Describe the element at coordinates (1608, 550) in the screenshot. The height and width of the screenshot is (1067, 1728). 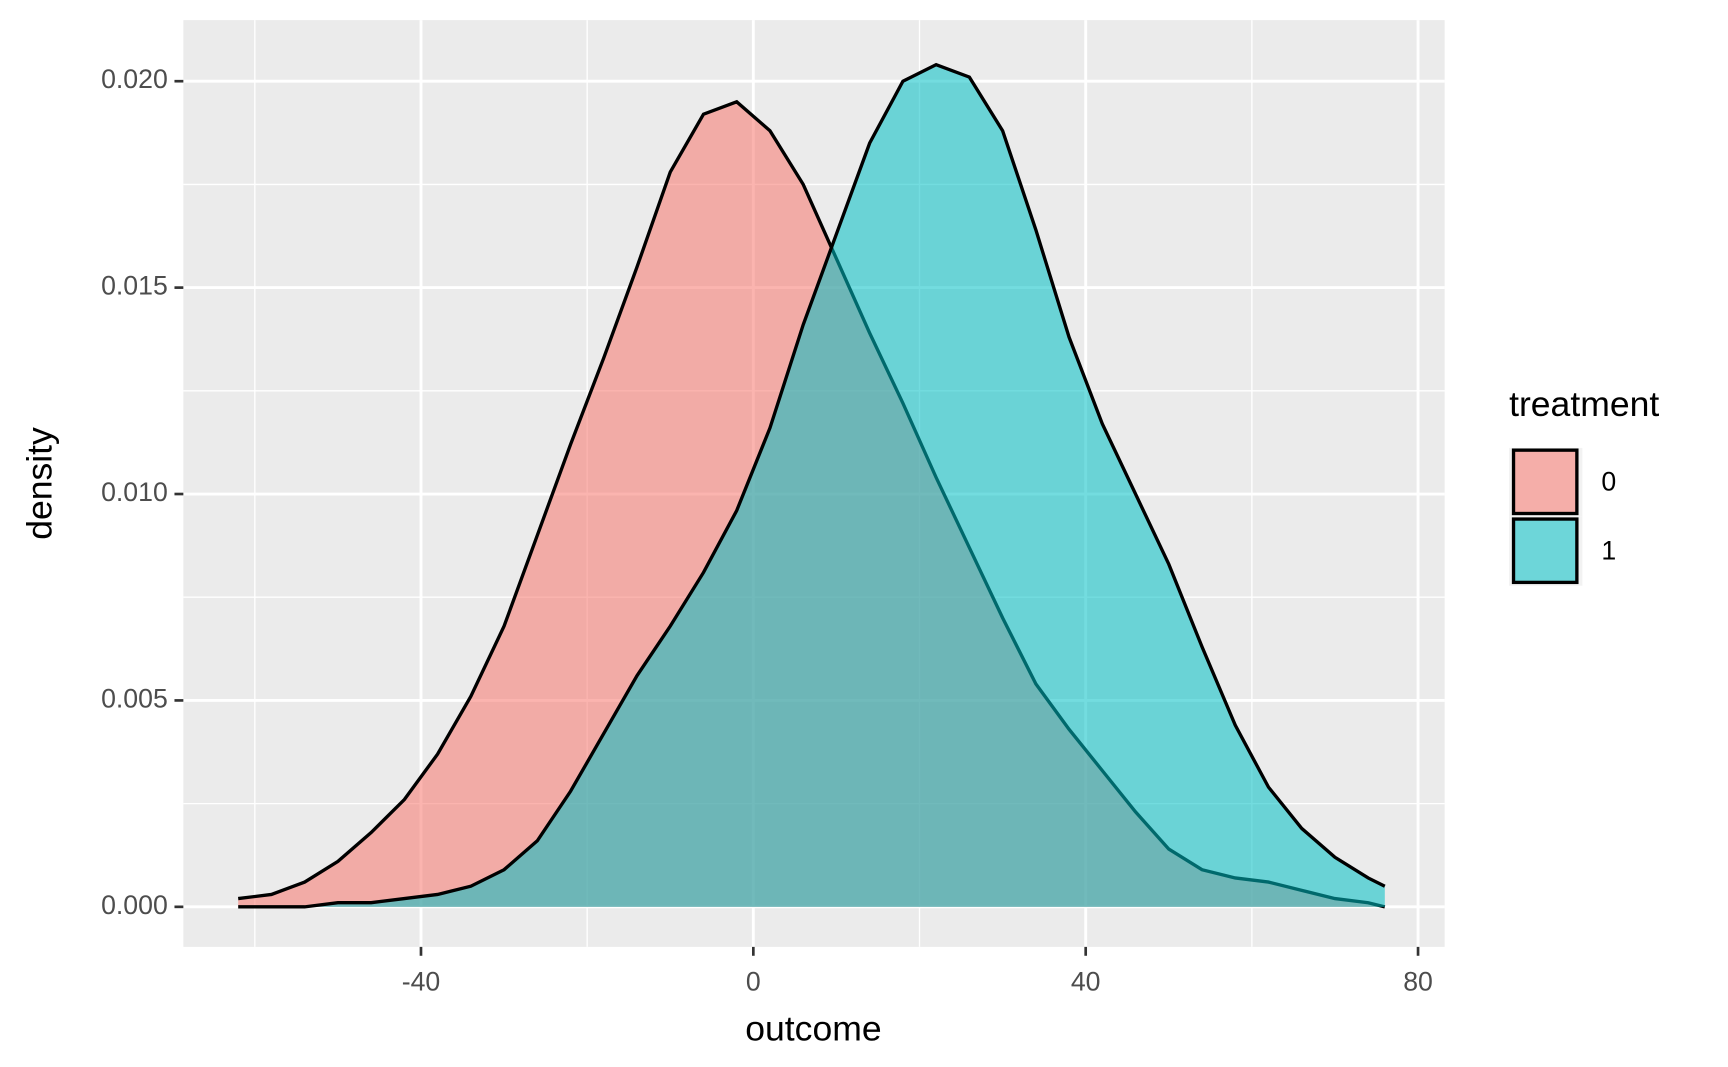
I see `legend-label: 1` at that location.